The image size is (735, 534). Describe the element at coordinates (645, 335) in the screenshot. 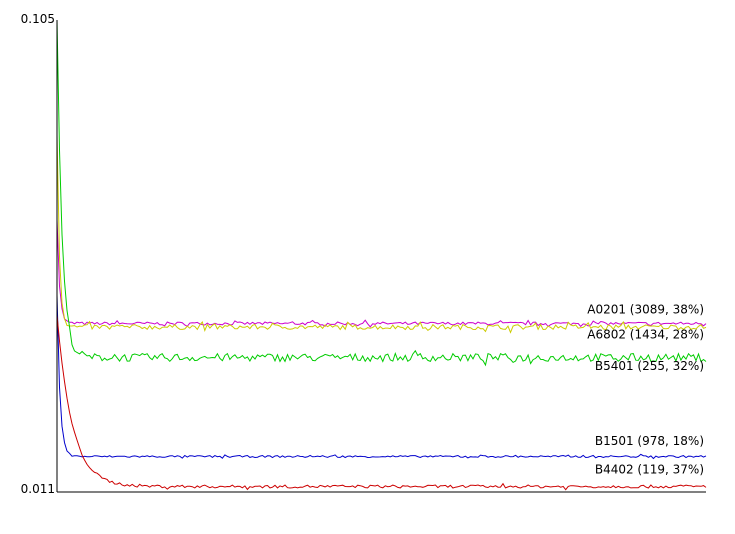

I see `series-label-1: A6802 (1434, 28%)` at that location.